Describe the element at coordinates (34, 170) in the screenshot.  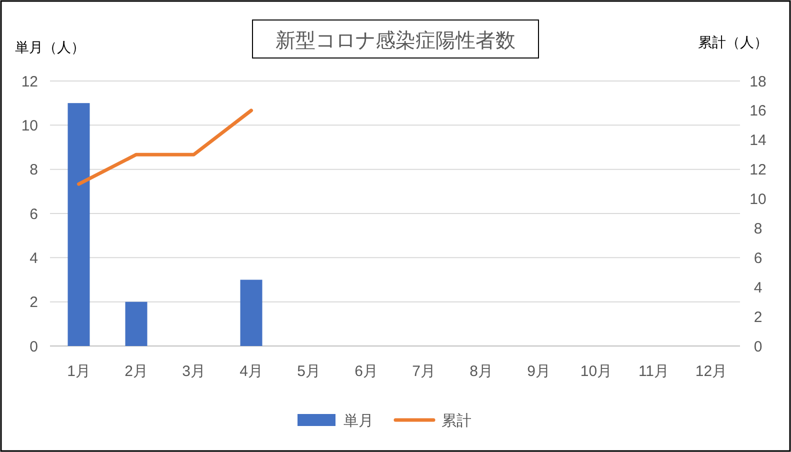
I see `y-tick-label: 8` at that location.